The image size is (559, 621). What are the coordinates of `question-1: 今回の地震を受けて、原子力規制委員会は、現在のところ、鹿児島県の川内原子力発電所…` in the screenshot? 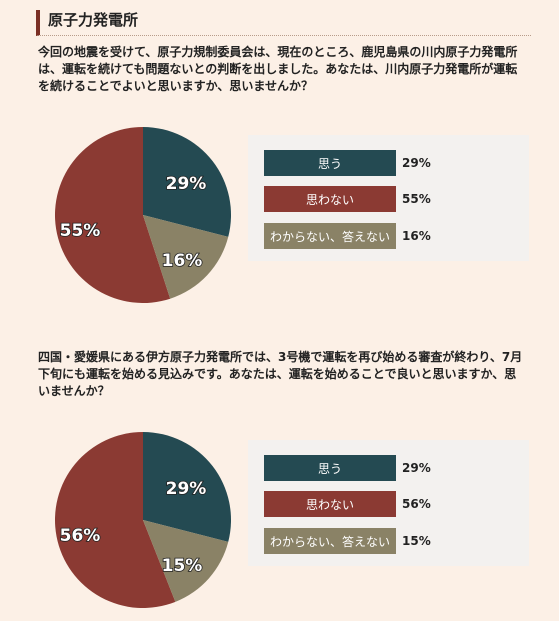 It's located at (278, 69).